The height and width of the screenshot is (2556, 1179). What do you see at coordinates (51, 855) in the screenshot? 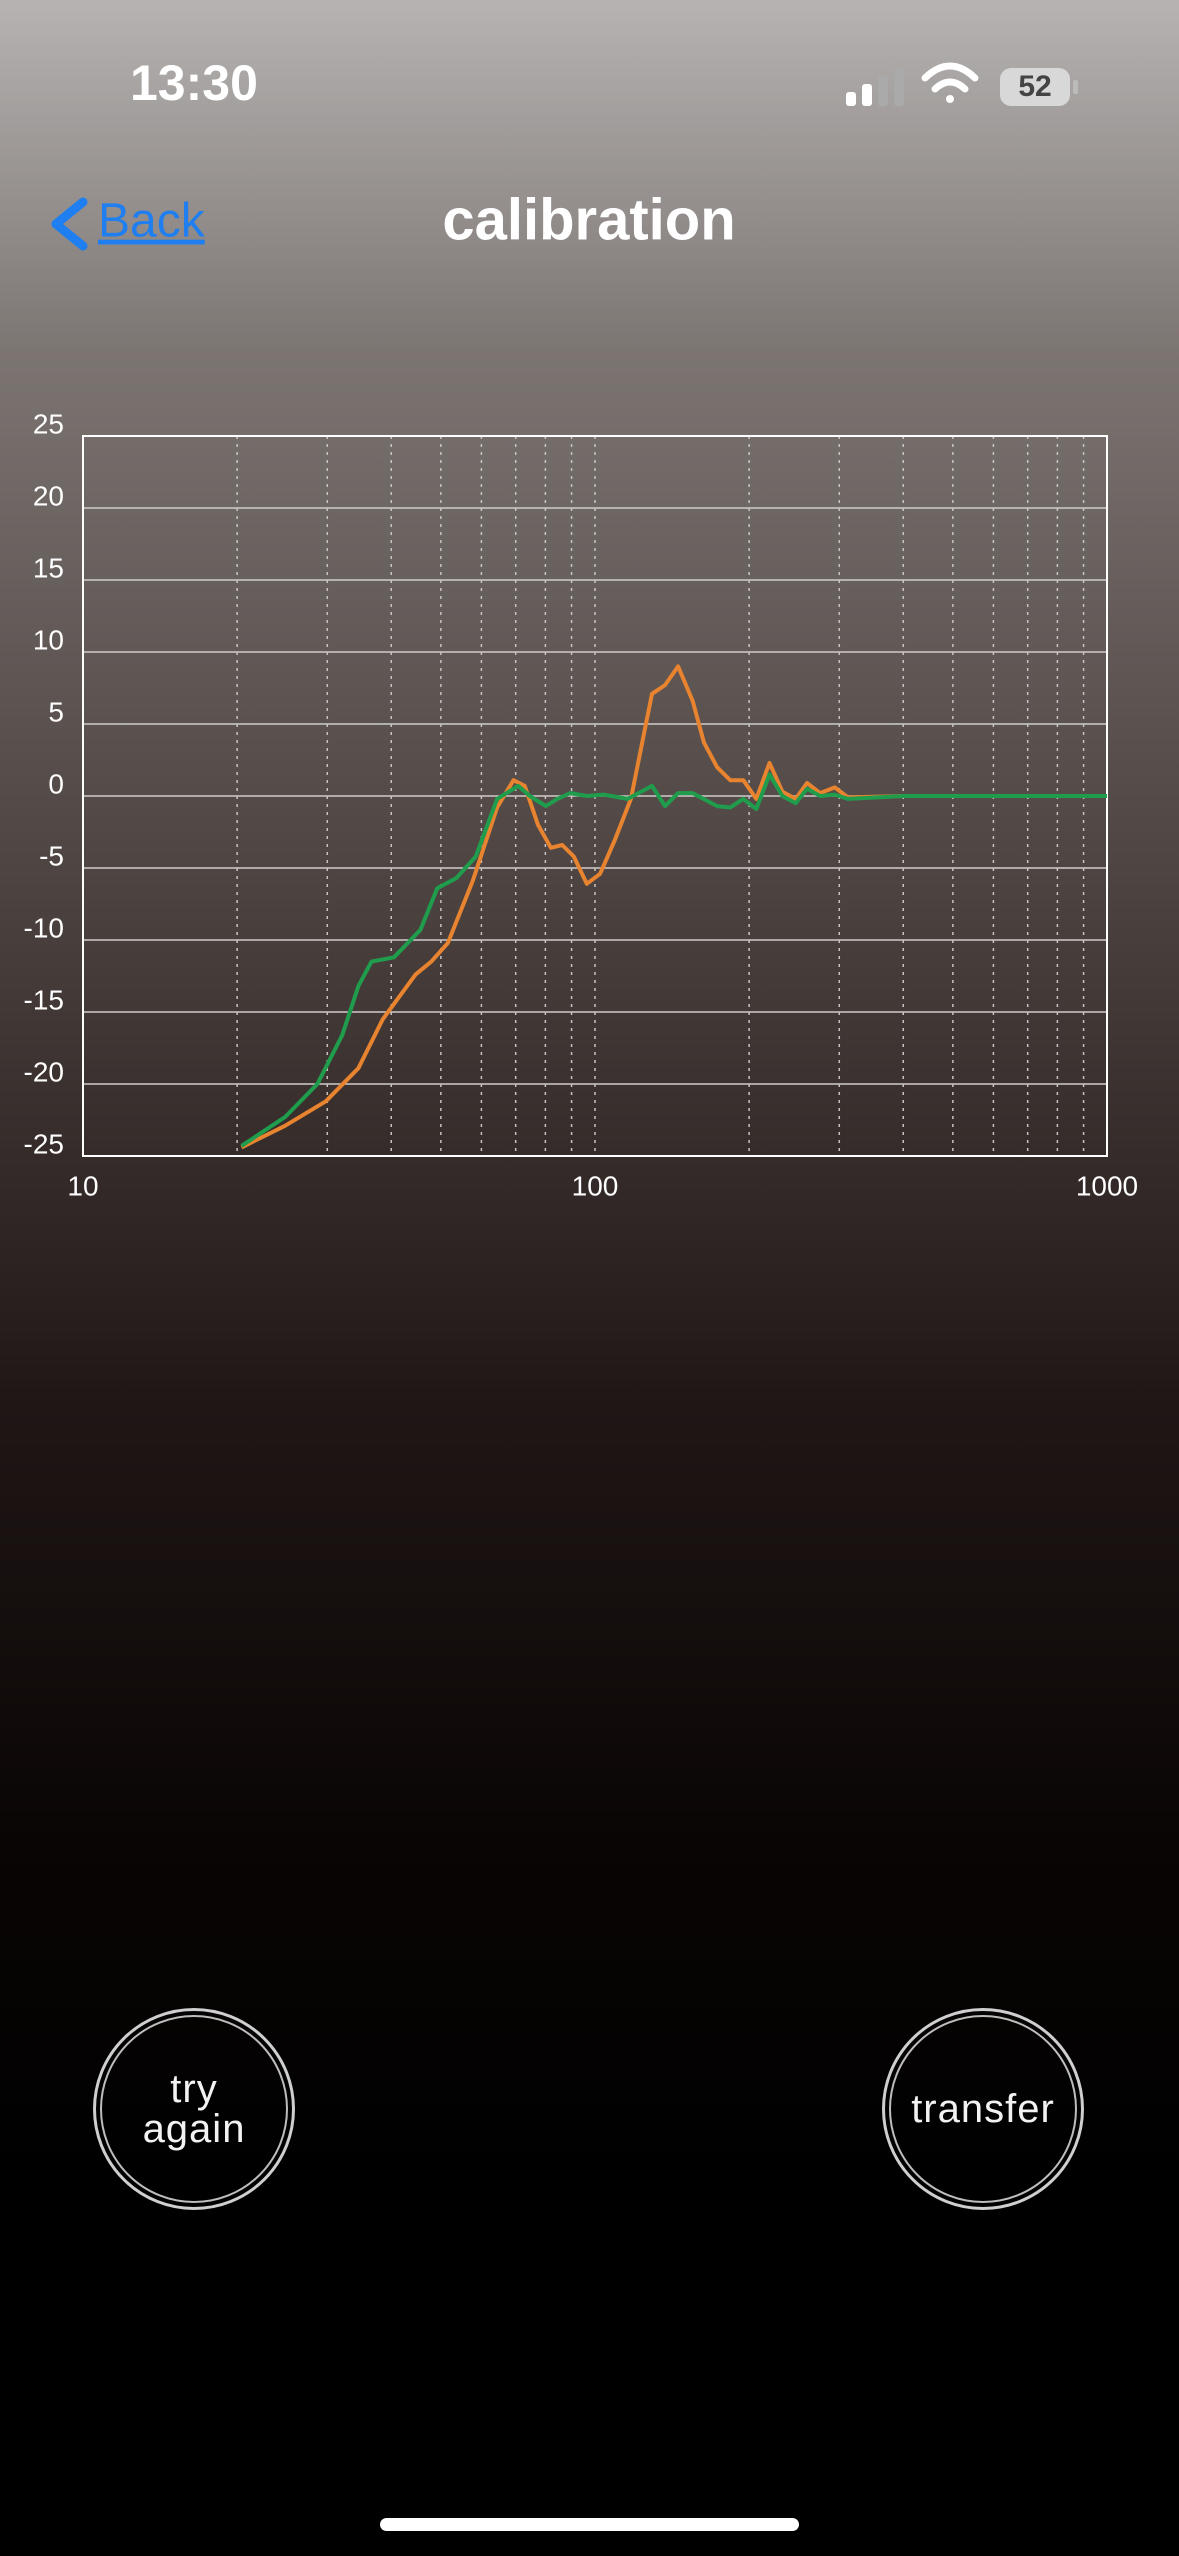
I see `y-tick-label: -5` at bounding box center [51, 855].